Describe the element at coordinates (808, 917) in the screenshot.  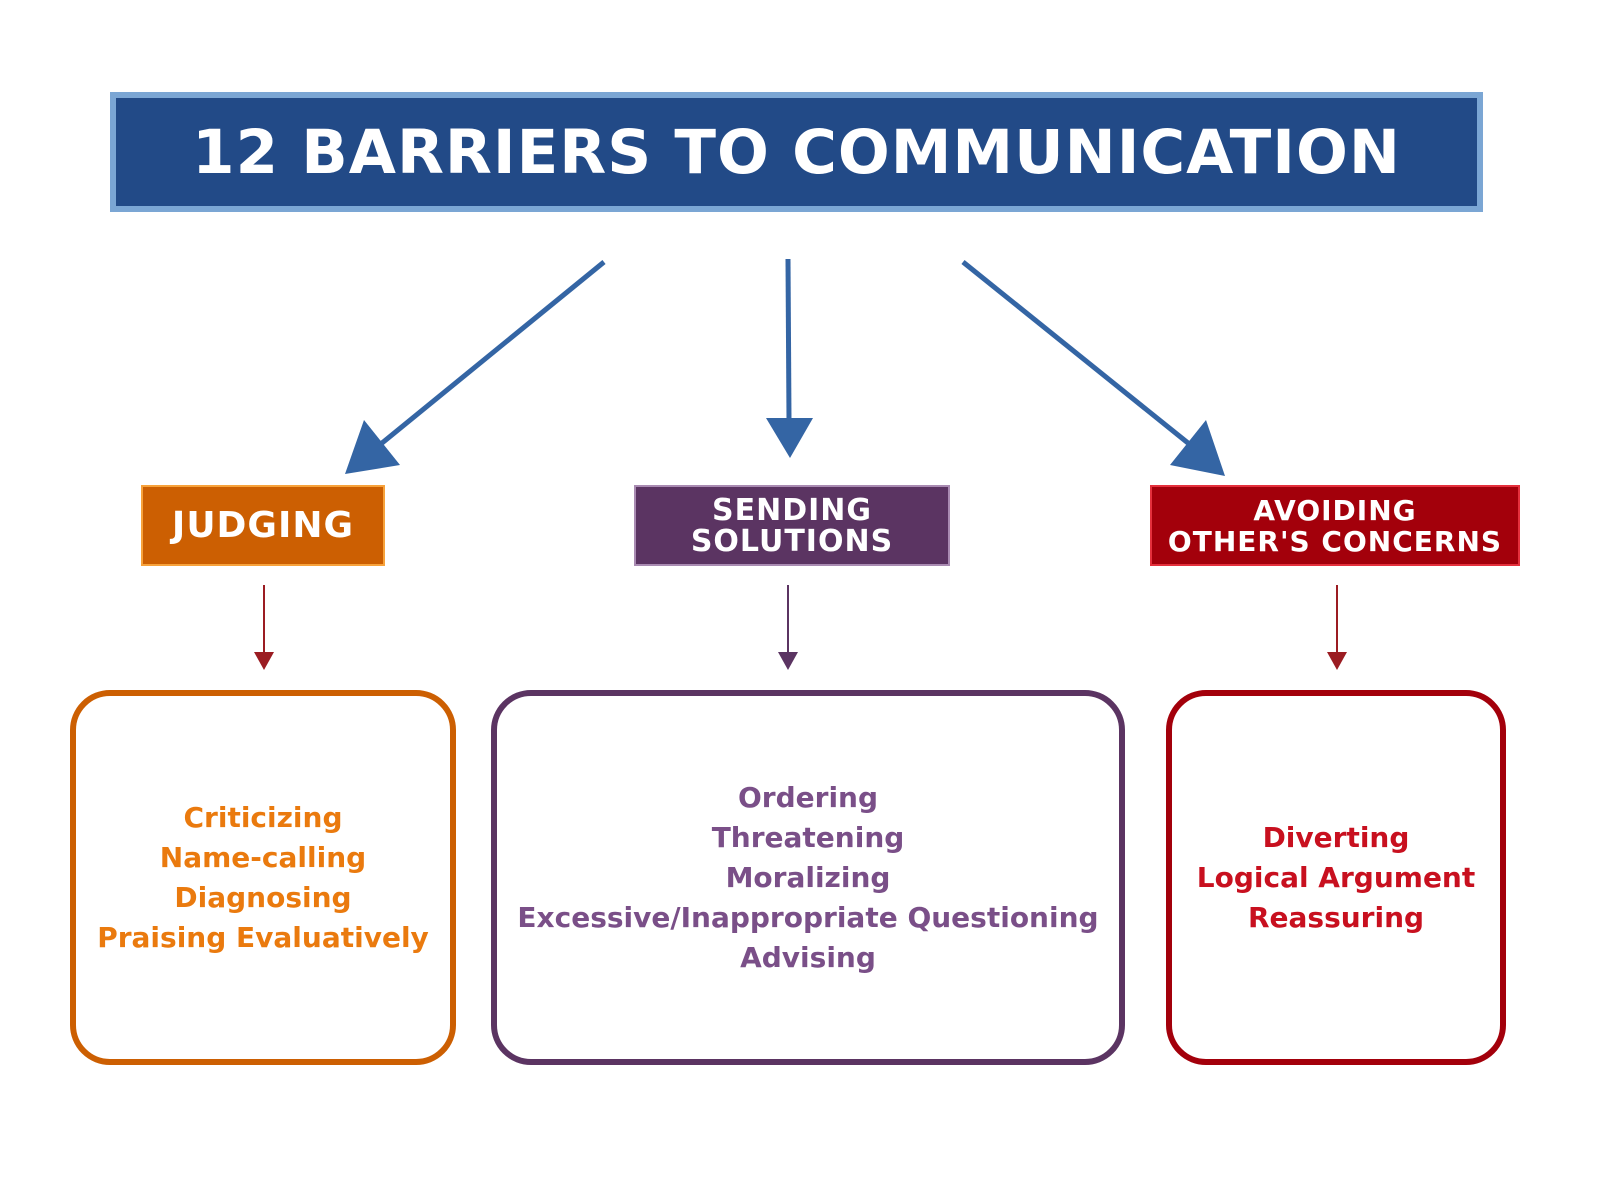
I see `list-item: Excessive/Inappropriate Questioning` at that location.